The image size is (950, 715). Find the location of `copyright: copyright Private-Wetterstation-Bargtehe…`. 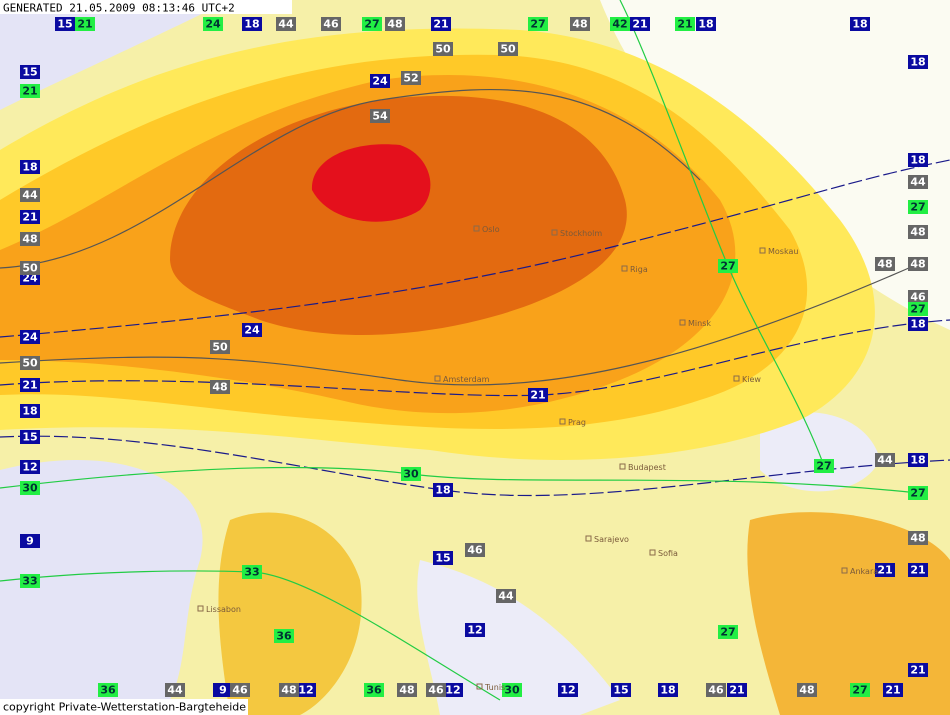

copyright: copyright Private-Wetterstation-Bargtehe… is located at coordinates (124, 707).